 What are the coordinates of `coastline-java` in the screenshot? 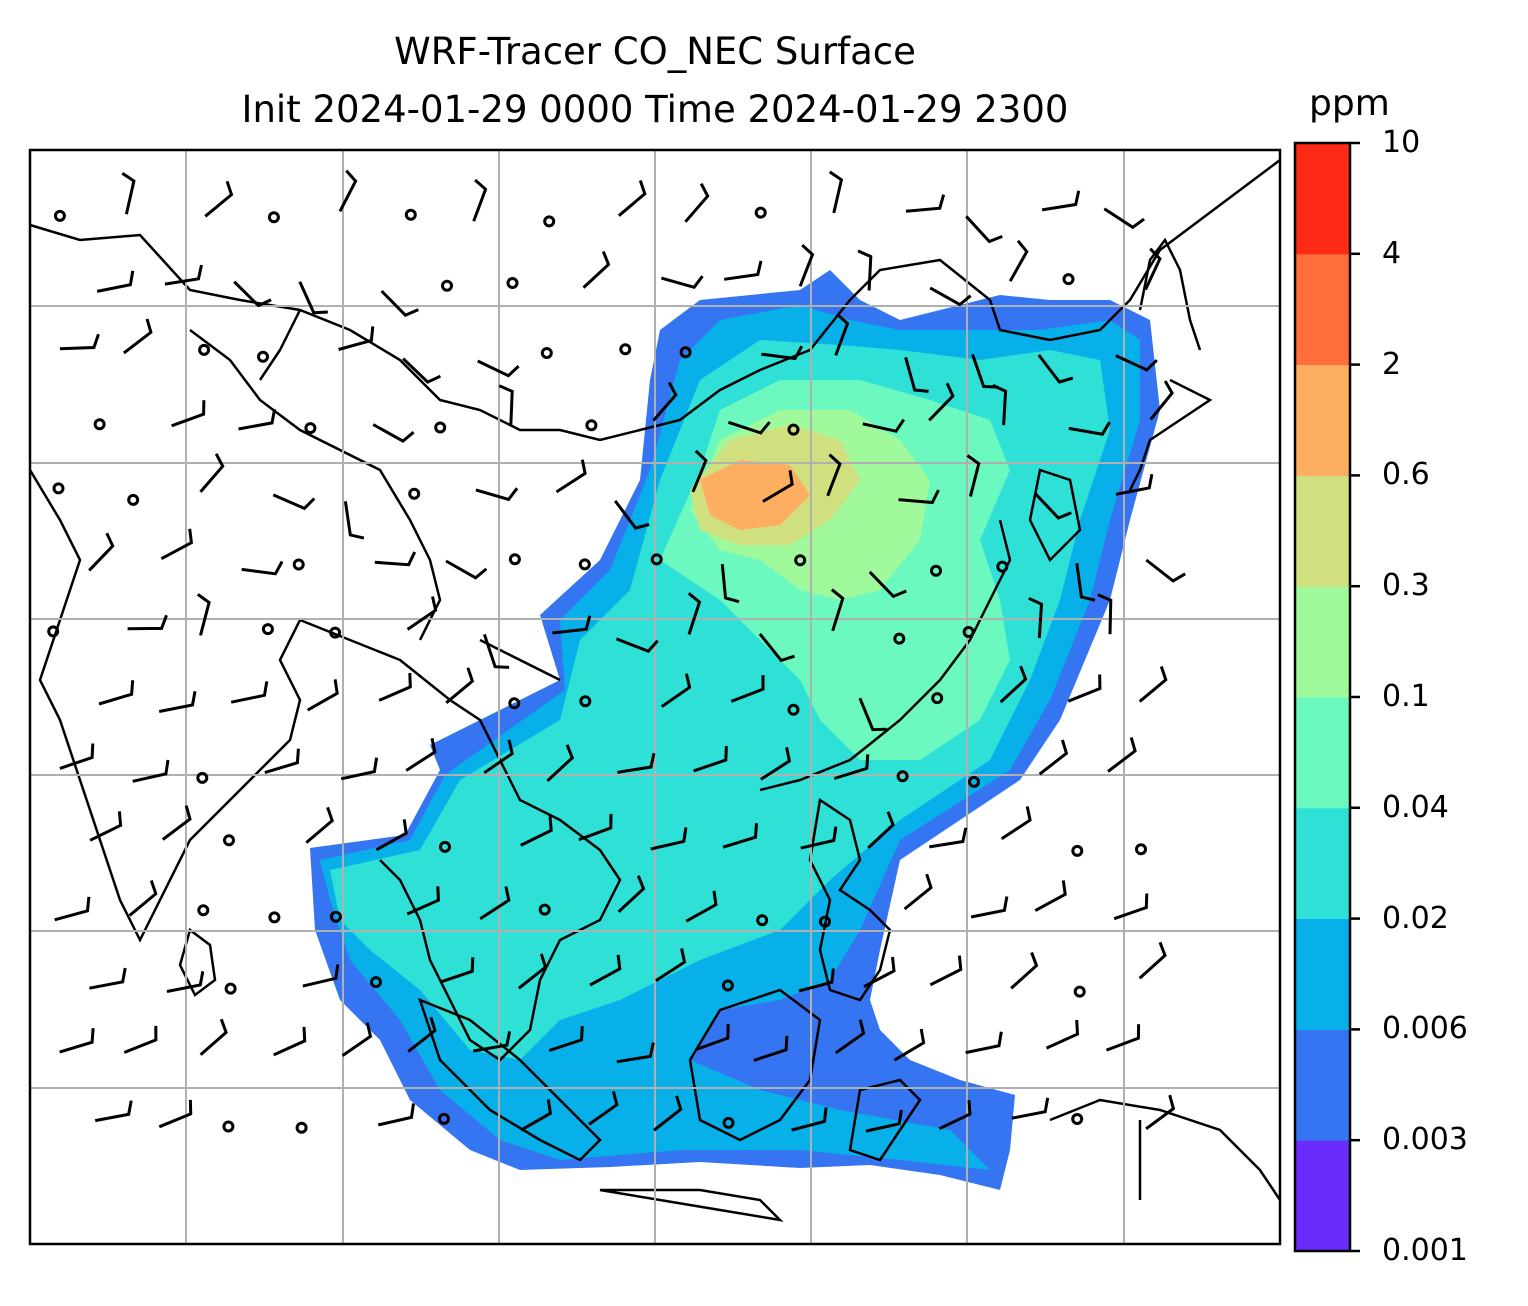 It's located at (691, 1205).